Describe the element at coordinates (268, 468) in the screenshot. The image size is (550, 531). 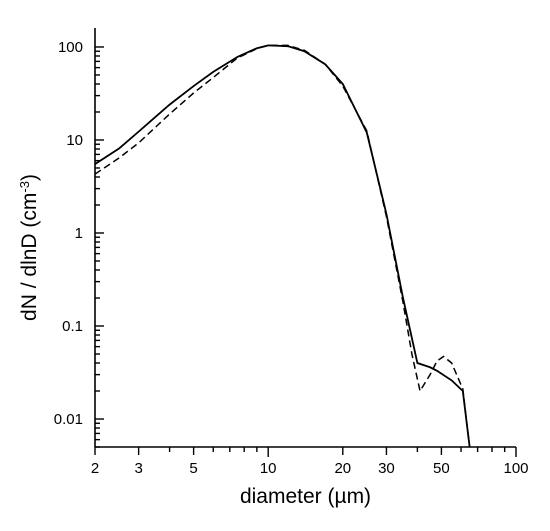
I see `x-tick-label: 10` at that location.